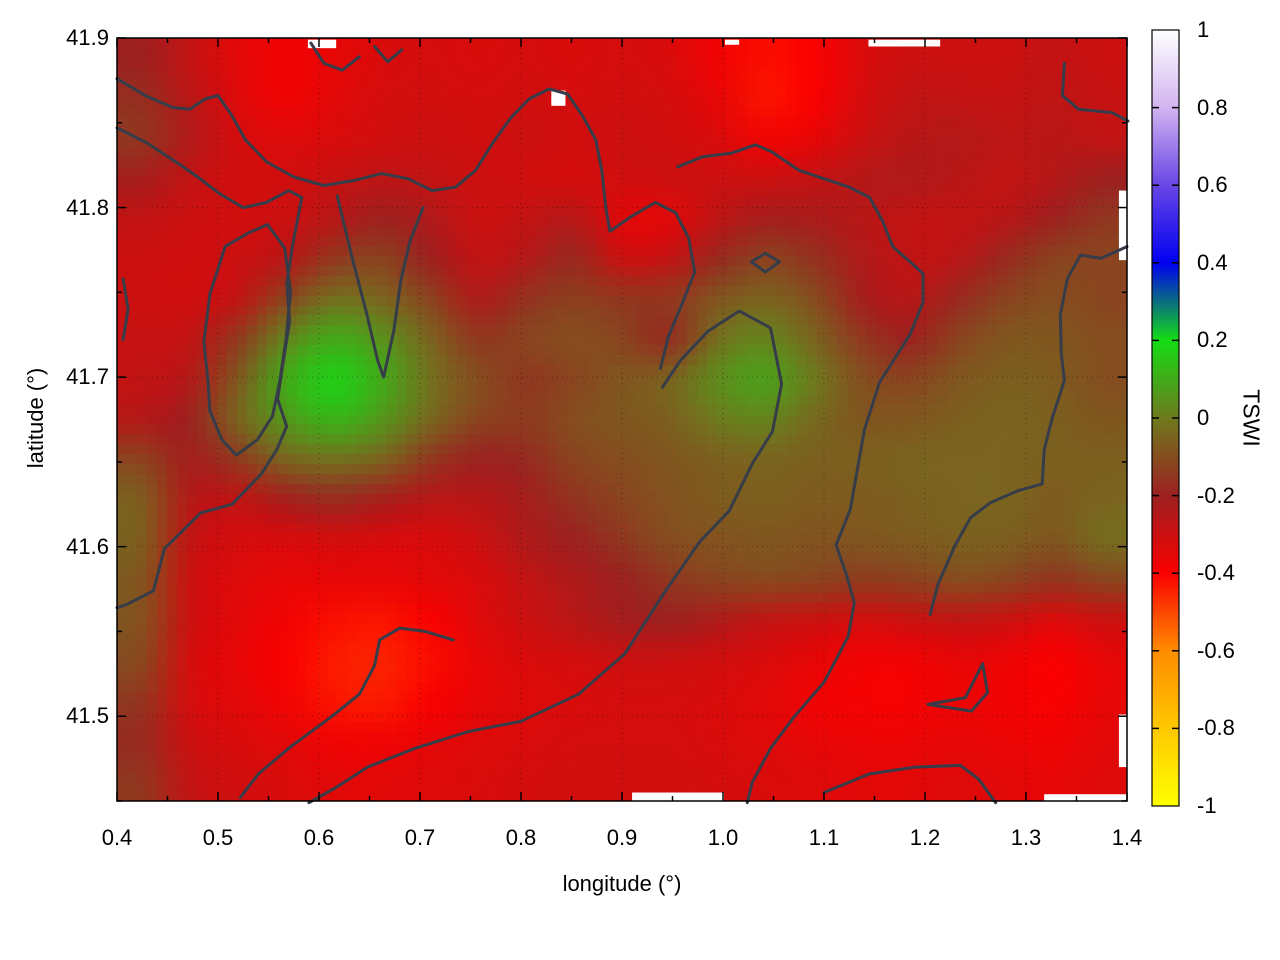 The width and height of the screenshot is (1280, 960). I want to click on x-tick-label: 0.8, so click(521, 837).